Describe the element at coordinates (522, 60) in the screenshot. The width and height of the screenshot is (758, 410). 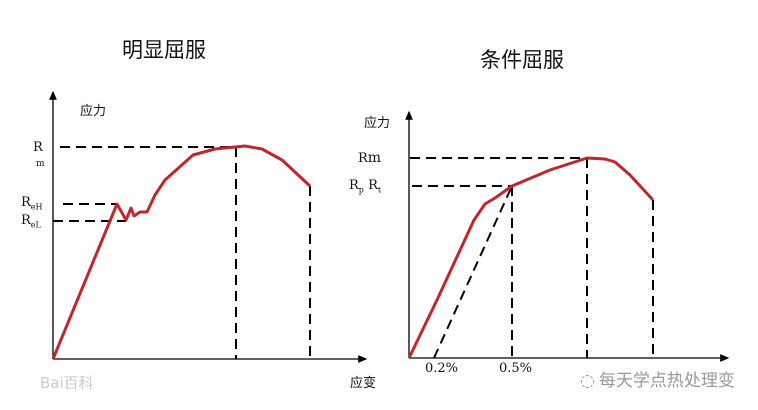
I see `right-title: 条件屈服` at that location.